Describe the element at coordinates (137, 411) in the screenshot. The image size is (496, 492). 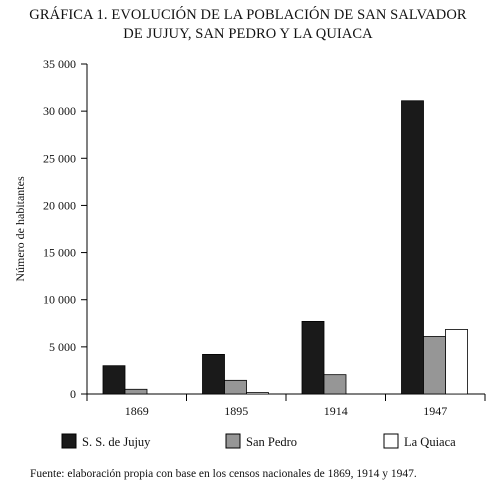
I see `x-tick-label: 1869` at that location.